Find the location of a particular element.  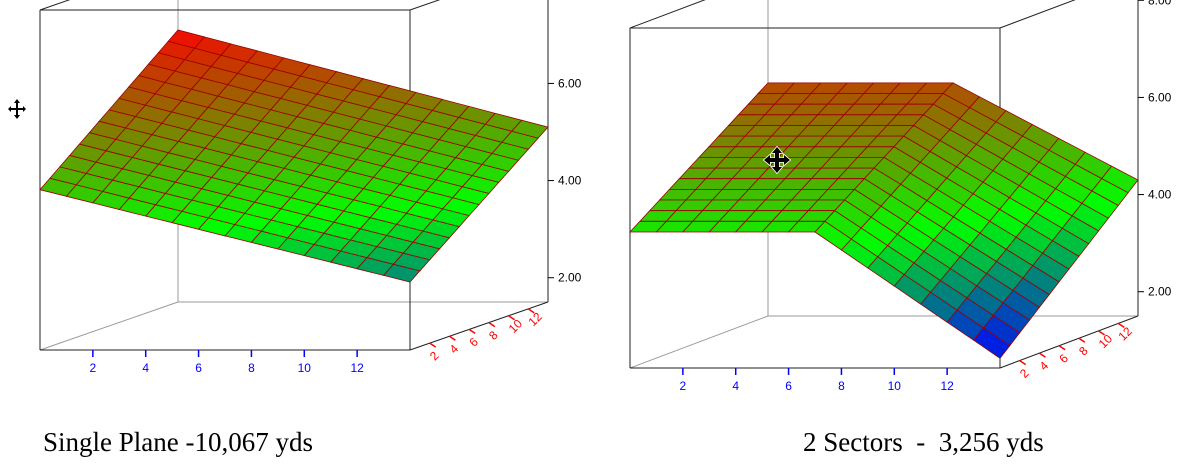

chart-caption-two-sectors: 2 Sectors - 3,256 yds is located at coordinates (923, 442).